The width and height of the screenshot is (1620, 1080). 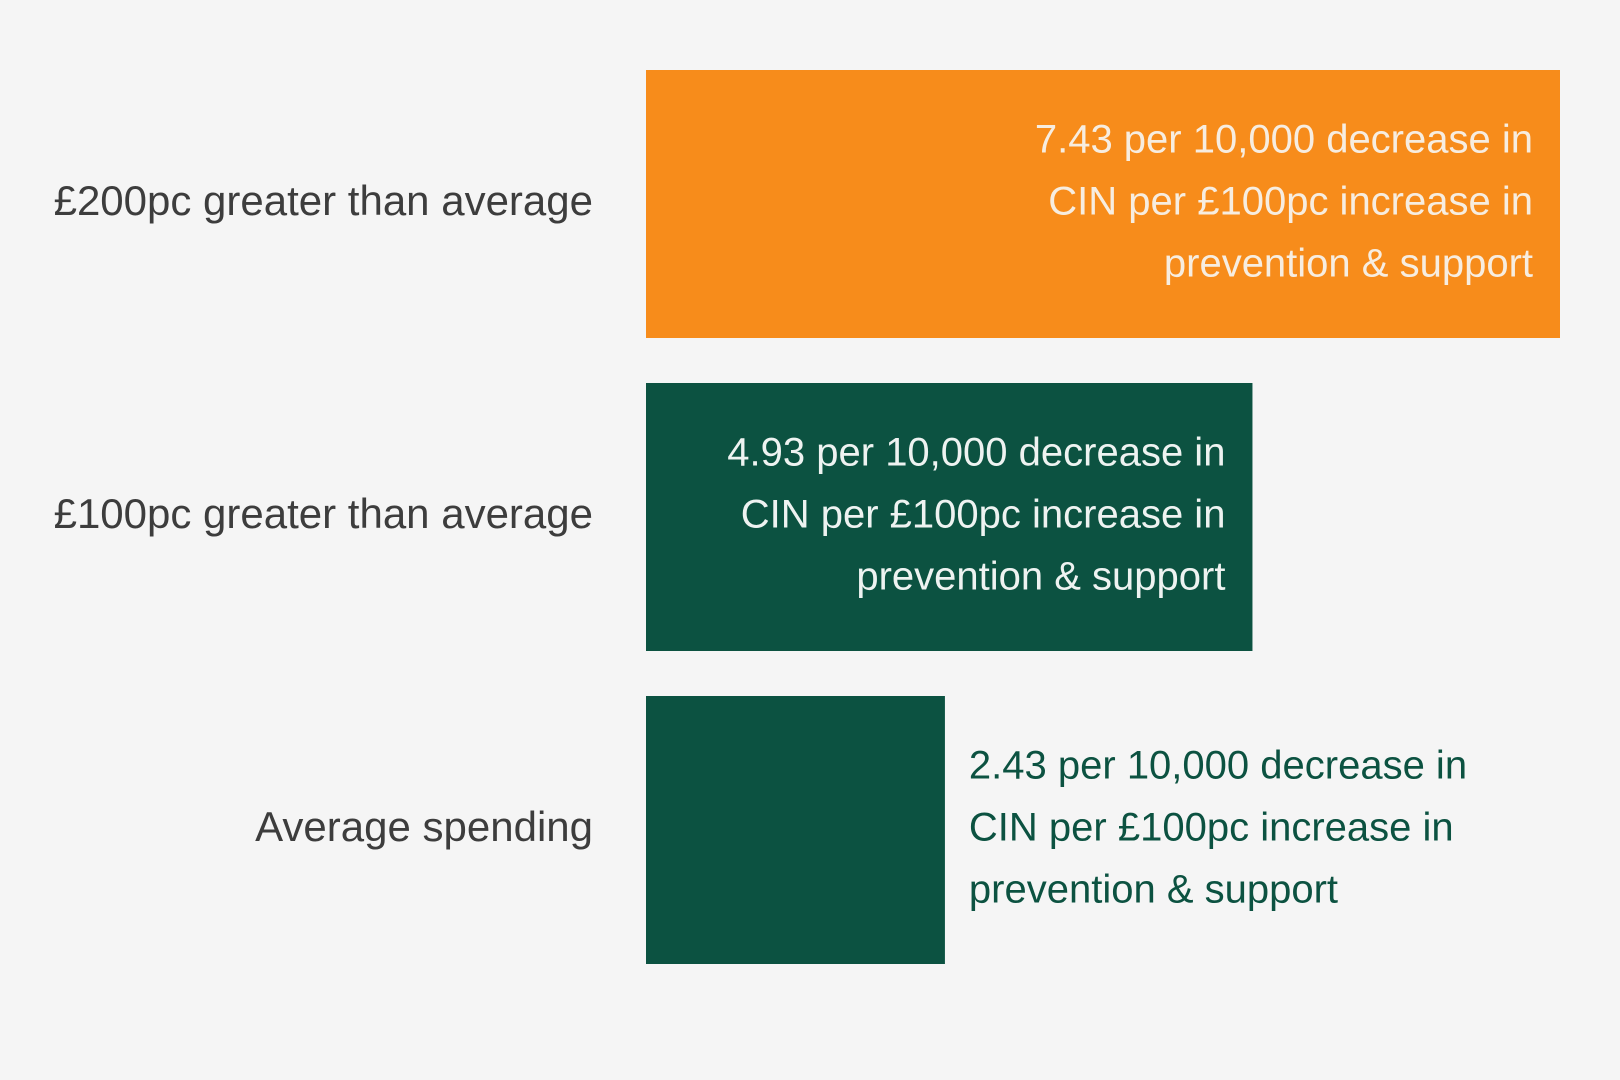 What do you see at coordinates (976, 453) in the screenshot?
I see `data-label: 4.93 per 10,000 decrease in` at bounding box center [976, 453].